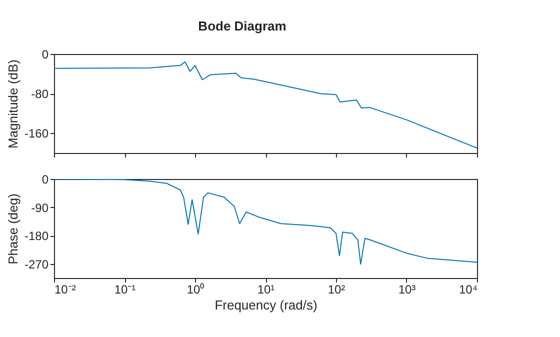 The height and width of the screenshot is (337, 560). I want to click on y-tick-label: -270, so click(36, 264).